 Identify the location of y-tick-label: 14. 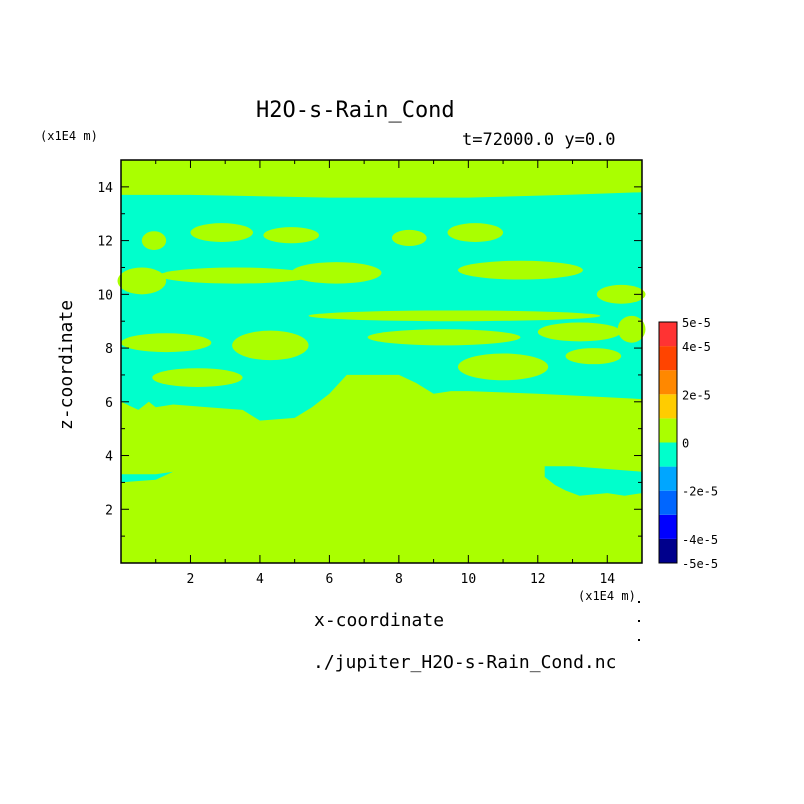
(105, 188).